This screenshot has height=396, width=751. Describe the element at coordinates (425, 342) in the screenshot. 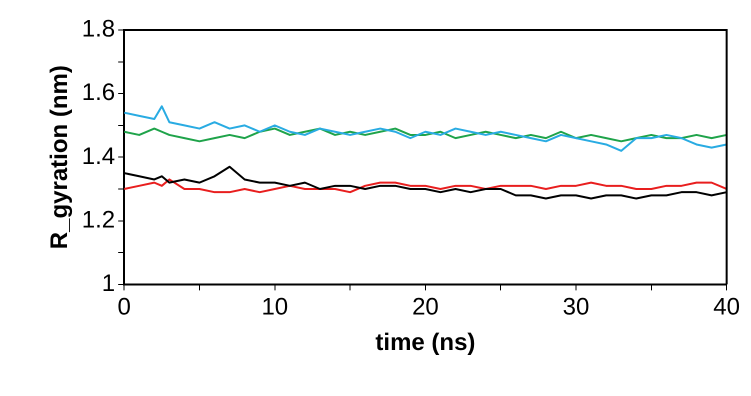

I see `x-axis-title: time (ns)` at that location.